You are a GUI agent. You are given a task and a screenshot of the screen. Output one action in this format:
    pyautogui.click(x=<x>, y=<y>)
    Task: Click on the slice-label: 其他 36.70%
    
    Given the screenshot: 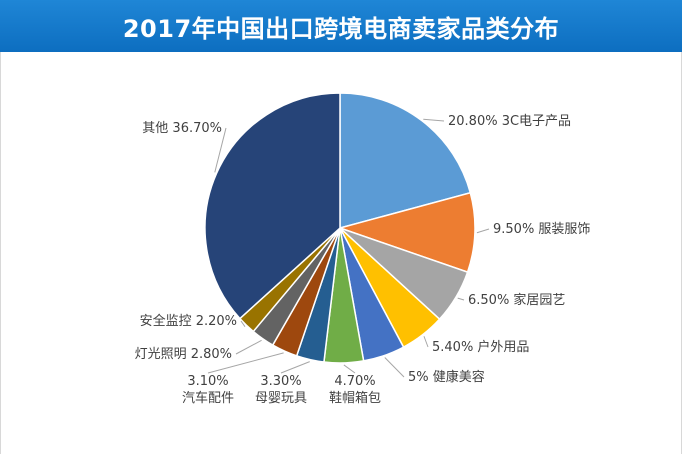 What is the action you would take?
    pyautogui.click(x=182, y=128)
    